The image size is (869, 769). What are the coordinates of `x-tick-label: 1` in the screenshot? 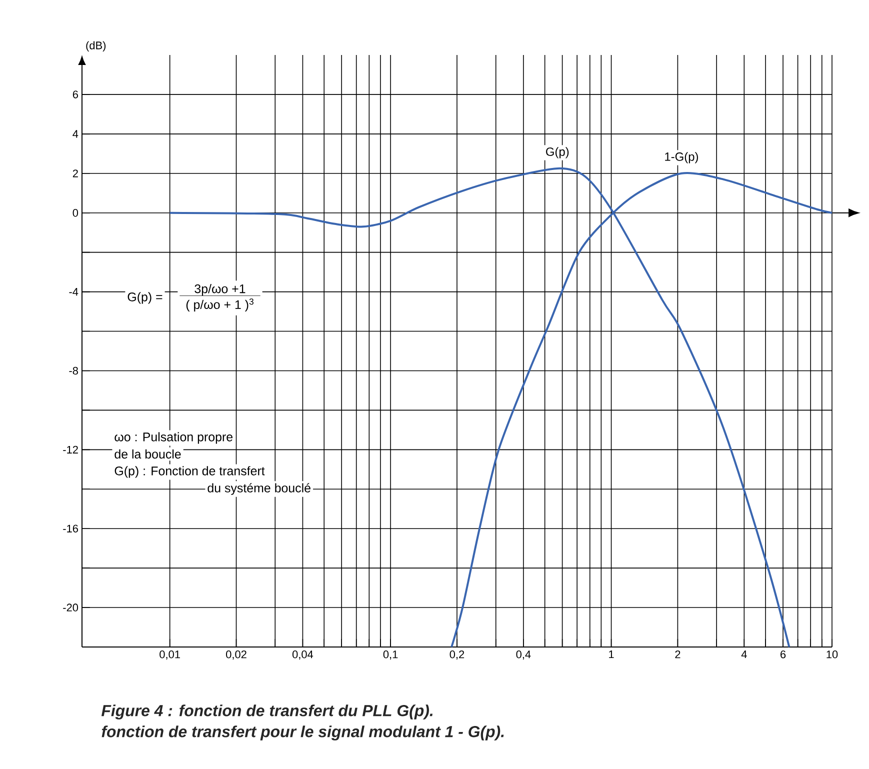 It's located at (611, 654).